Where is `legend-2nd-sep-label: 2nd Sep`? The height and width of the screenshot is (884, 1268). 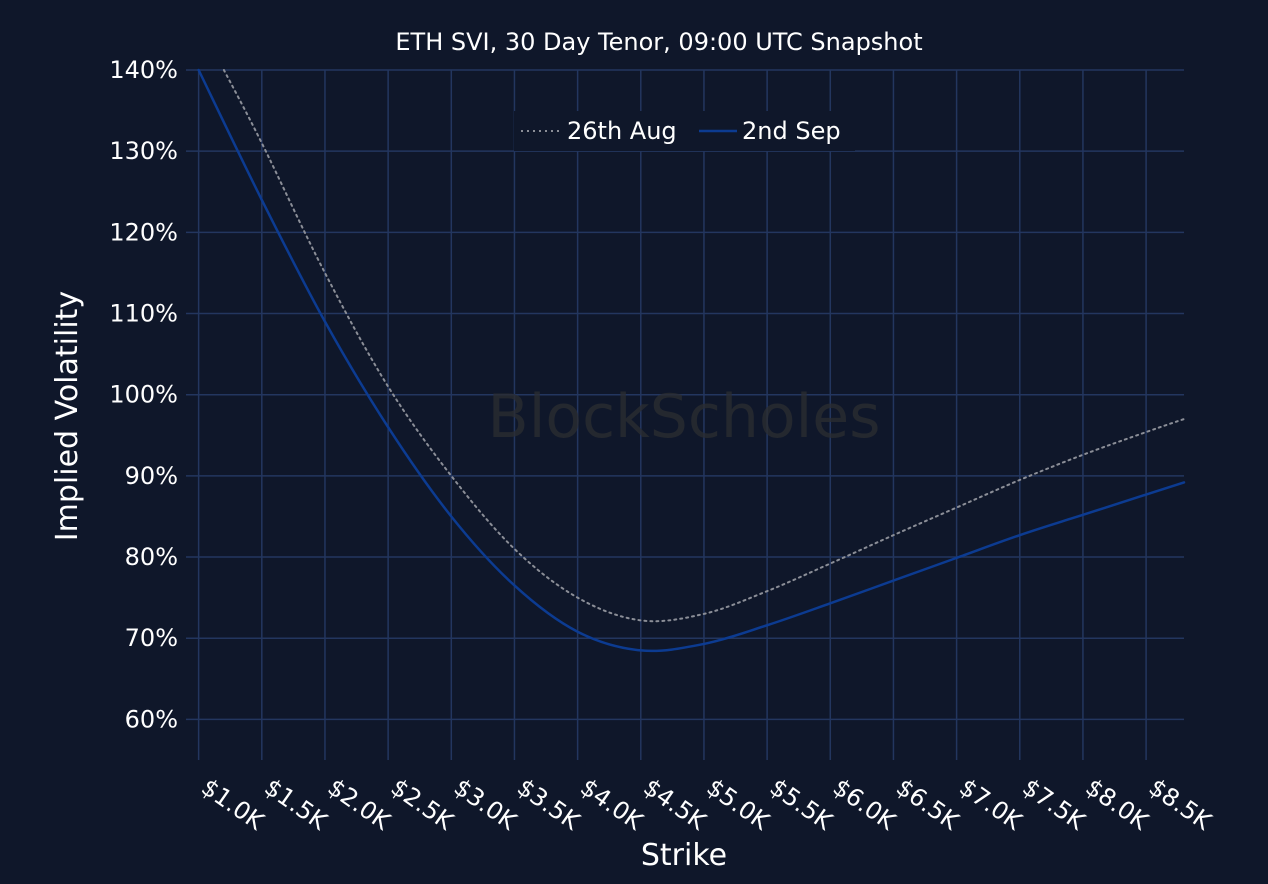
legend-2nd-sep-label: 2nd Sep is located at coordinates (791, 131).